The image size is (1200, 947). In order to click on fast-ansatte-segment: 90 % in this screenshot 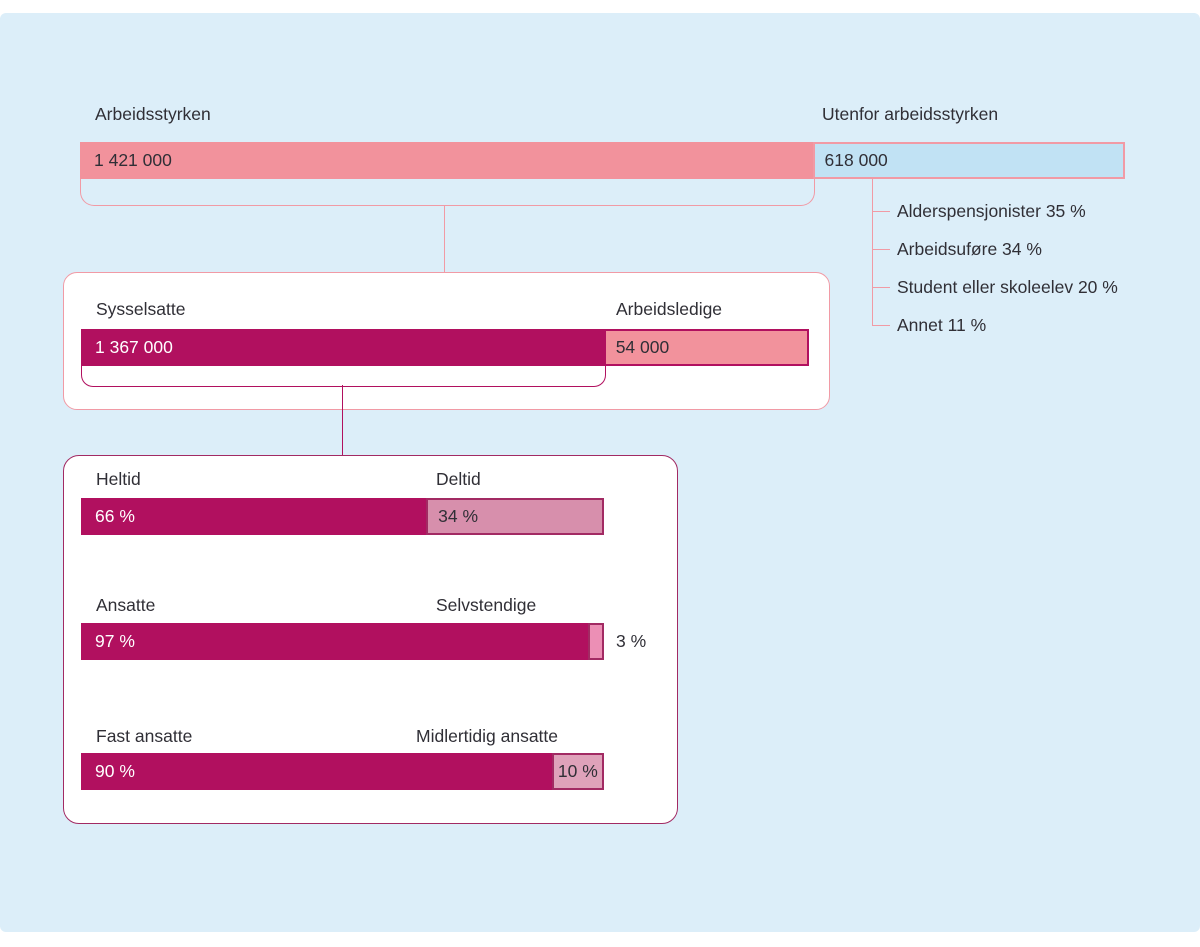, I will do `click(316, 771)`.